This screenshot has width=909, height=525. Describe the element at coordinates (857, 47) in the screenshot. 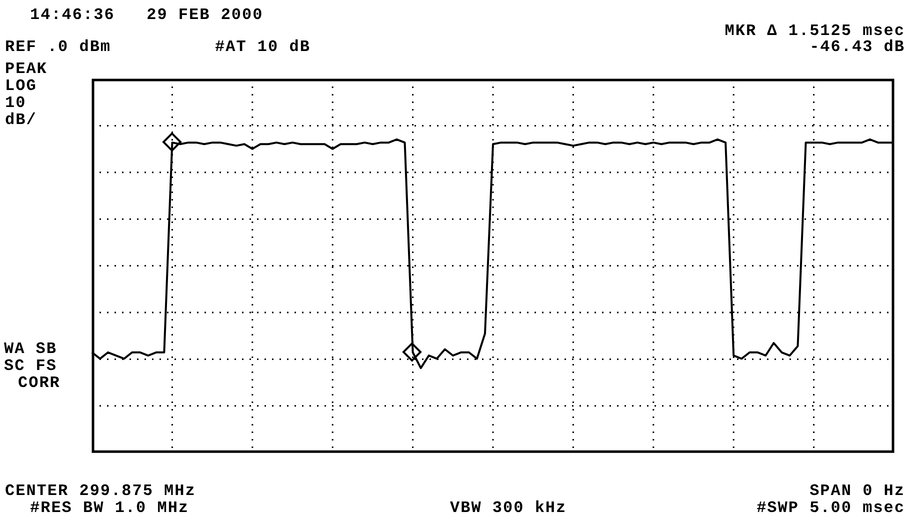

I see `text: -46.43 dB` at that location.